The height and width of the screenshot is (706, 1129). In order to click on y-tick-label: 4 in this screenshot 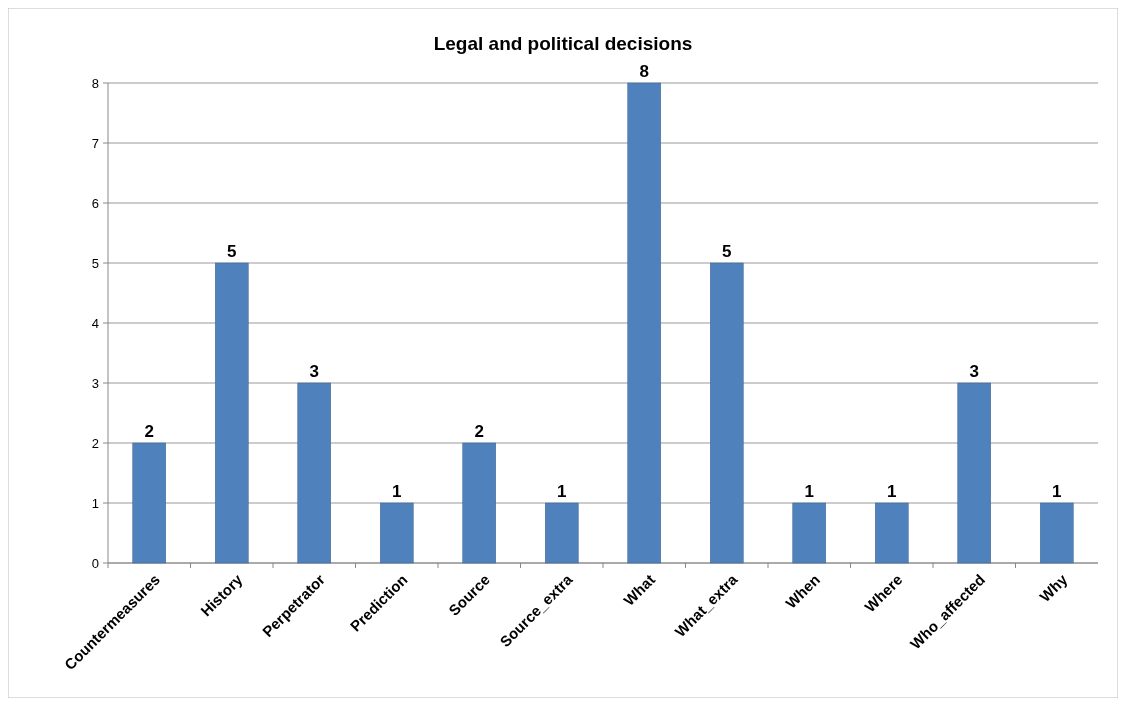, I will do `click(95, 323)`.